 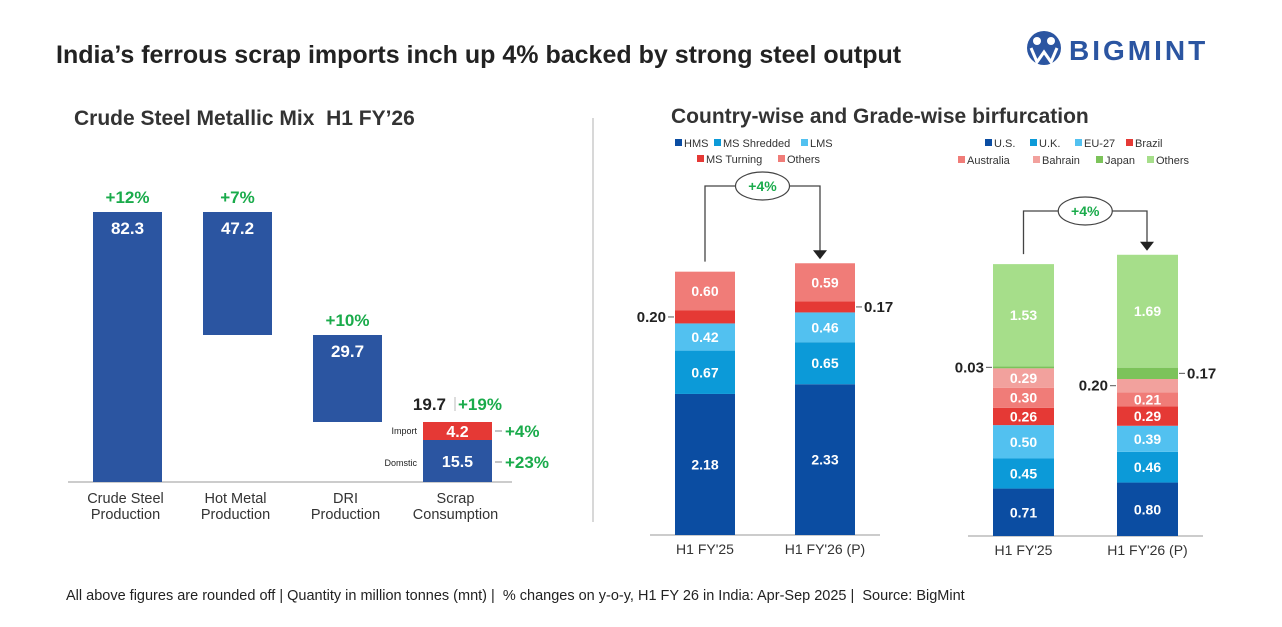 What do you see at coordinates (1045, 144) in the screenshot?
I see `legend-item-u-k-: U.K.` at bounding box center [1045, 144].